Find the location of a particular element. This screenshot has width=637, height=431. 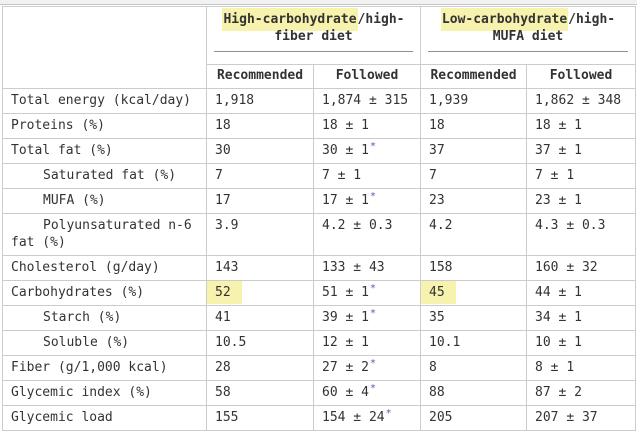

row-label: Glycemic load is located at coordinates (104, 418).